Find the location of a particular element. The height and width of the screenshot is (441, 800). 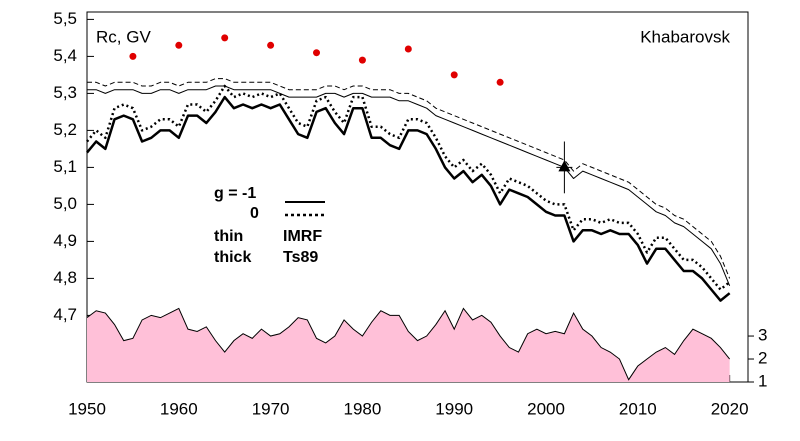

y-tick-label: 5,2 is located at coordinates (65, 129).